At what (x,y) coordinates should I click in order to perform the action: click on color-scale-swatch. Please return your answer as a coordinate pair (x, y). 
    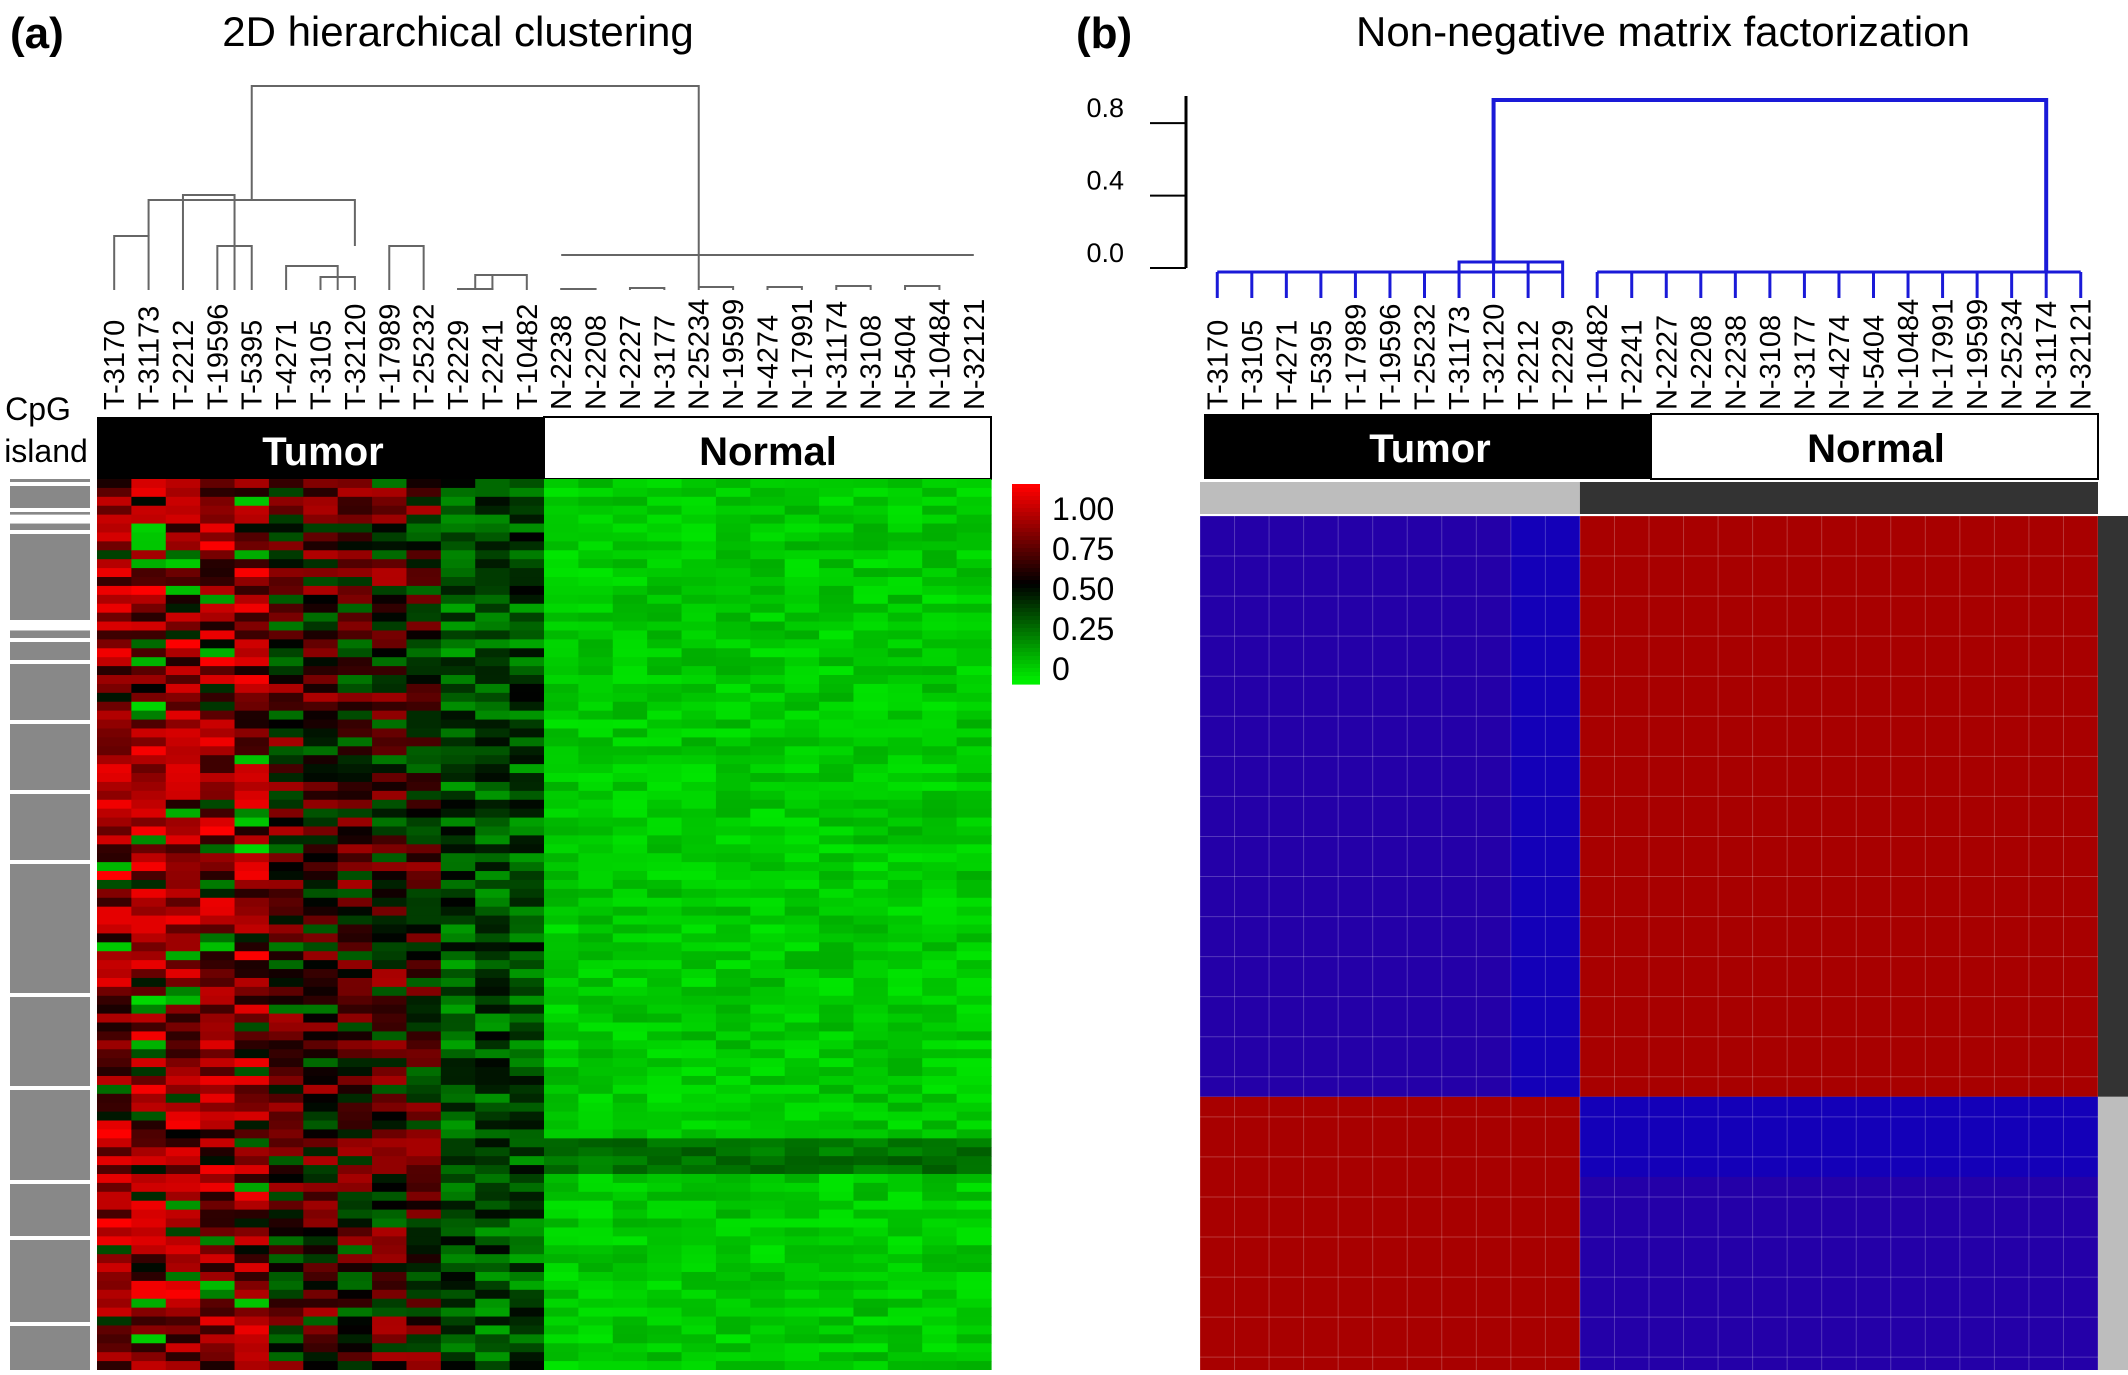
    Looking at the image, I should click on (1026, 522).